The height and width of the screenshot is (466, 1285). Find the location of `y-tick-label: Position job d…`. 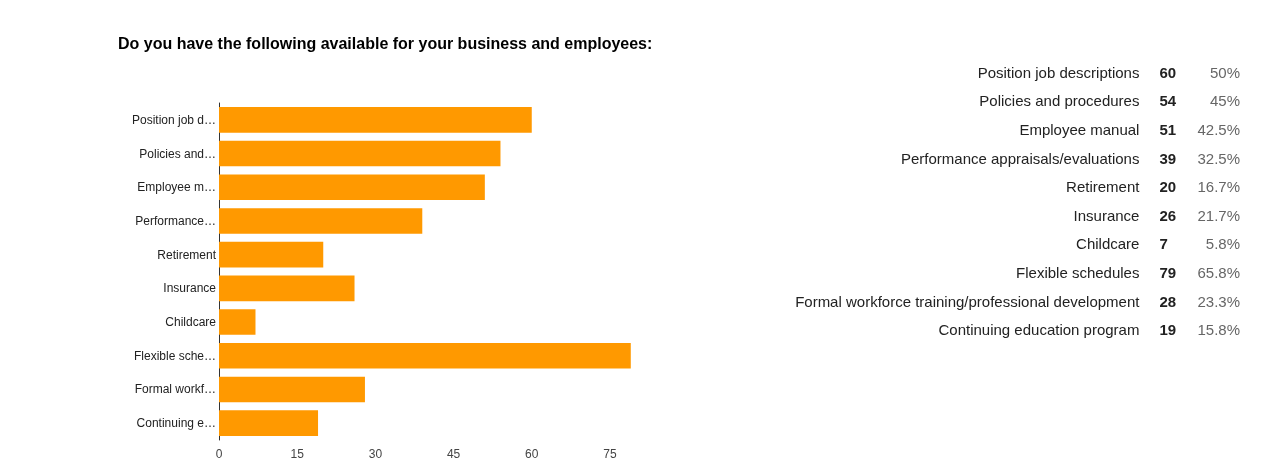

y-tick-label: Position job d… is located at coordinates (173, 119).